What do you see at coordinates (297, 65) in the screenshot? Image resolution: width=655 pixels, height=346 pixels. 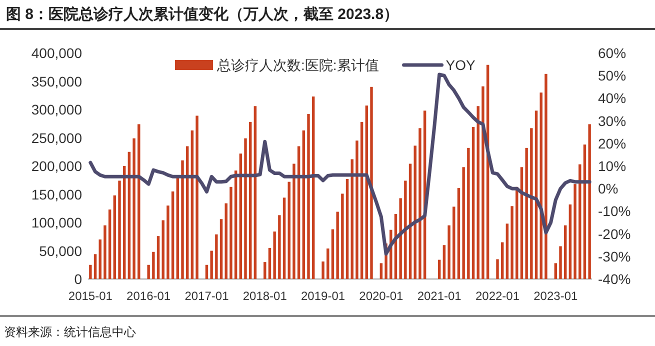 I see `legend-label: 总诊疗人次数:医院:累计值` at bounding box center [297, 65].